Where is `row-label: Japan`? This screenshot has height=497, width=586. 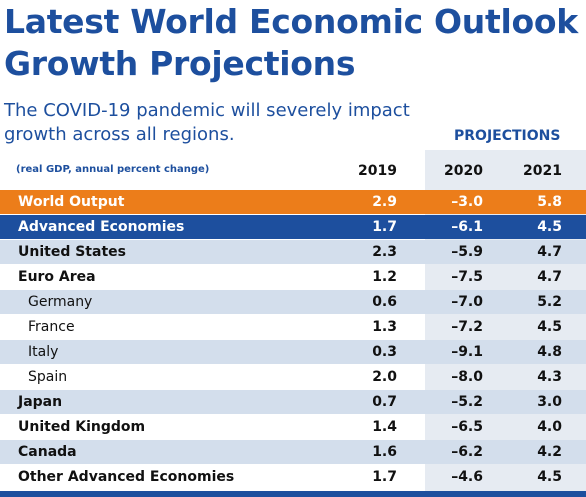 row-label: Japan is located at coordinates (40, 402).